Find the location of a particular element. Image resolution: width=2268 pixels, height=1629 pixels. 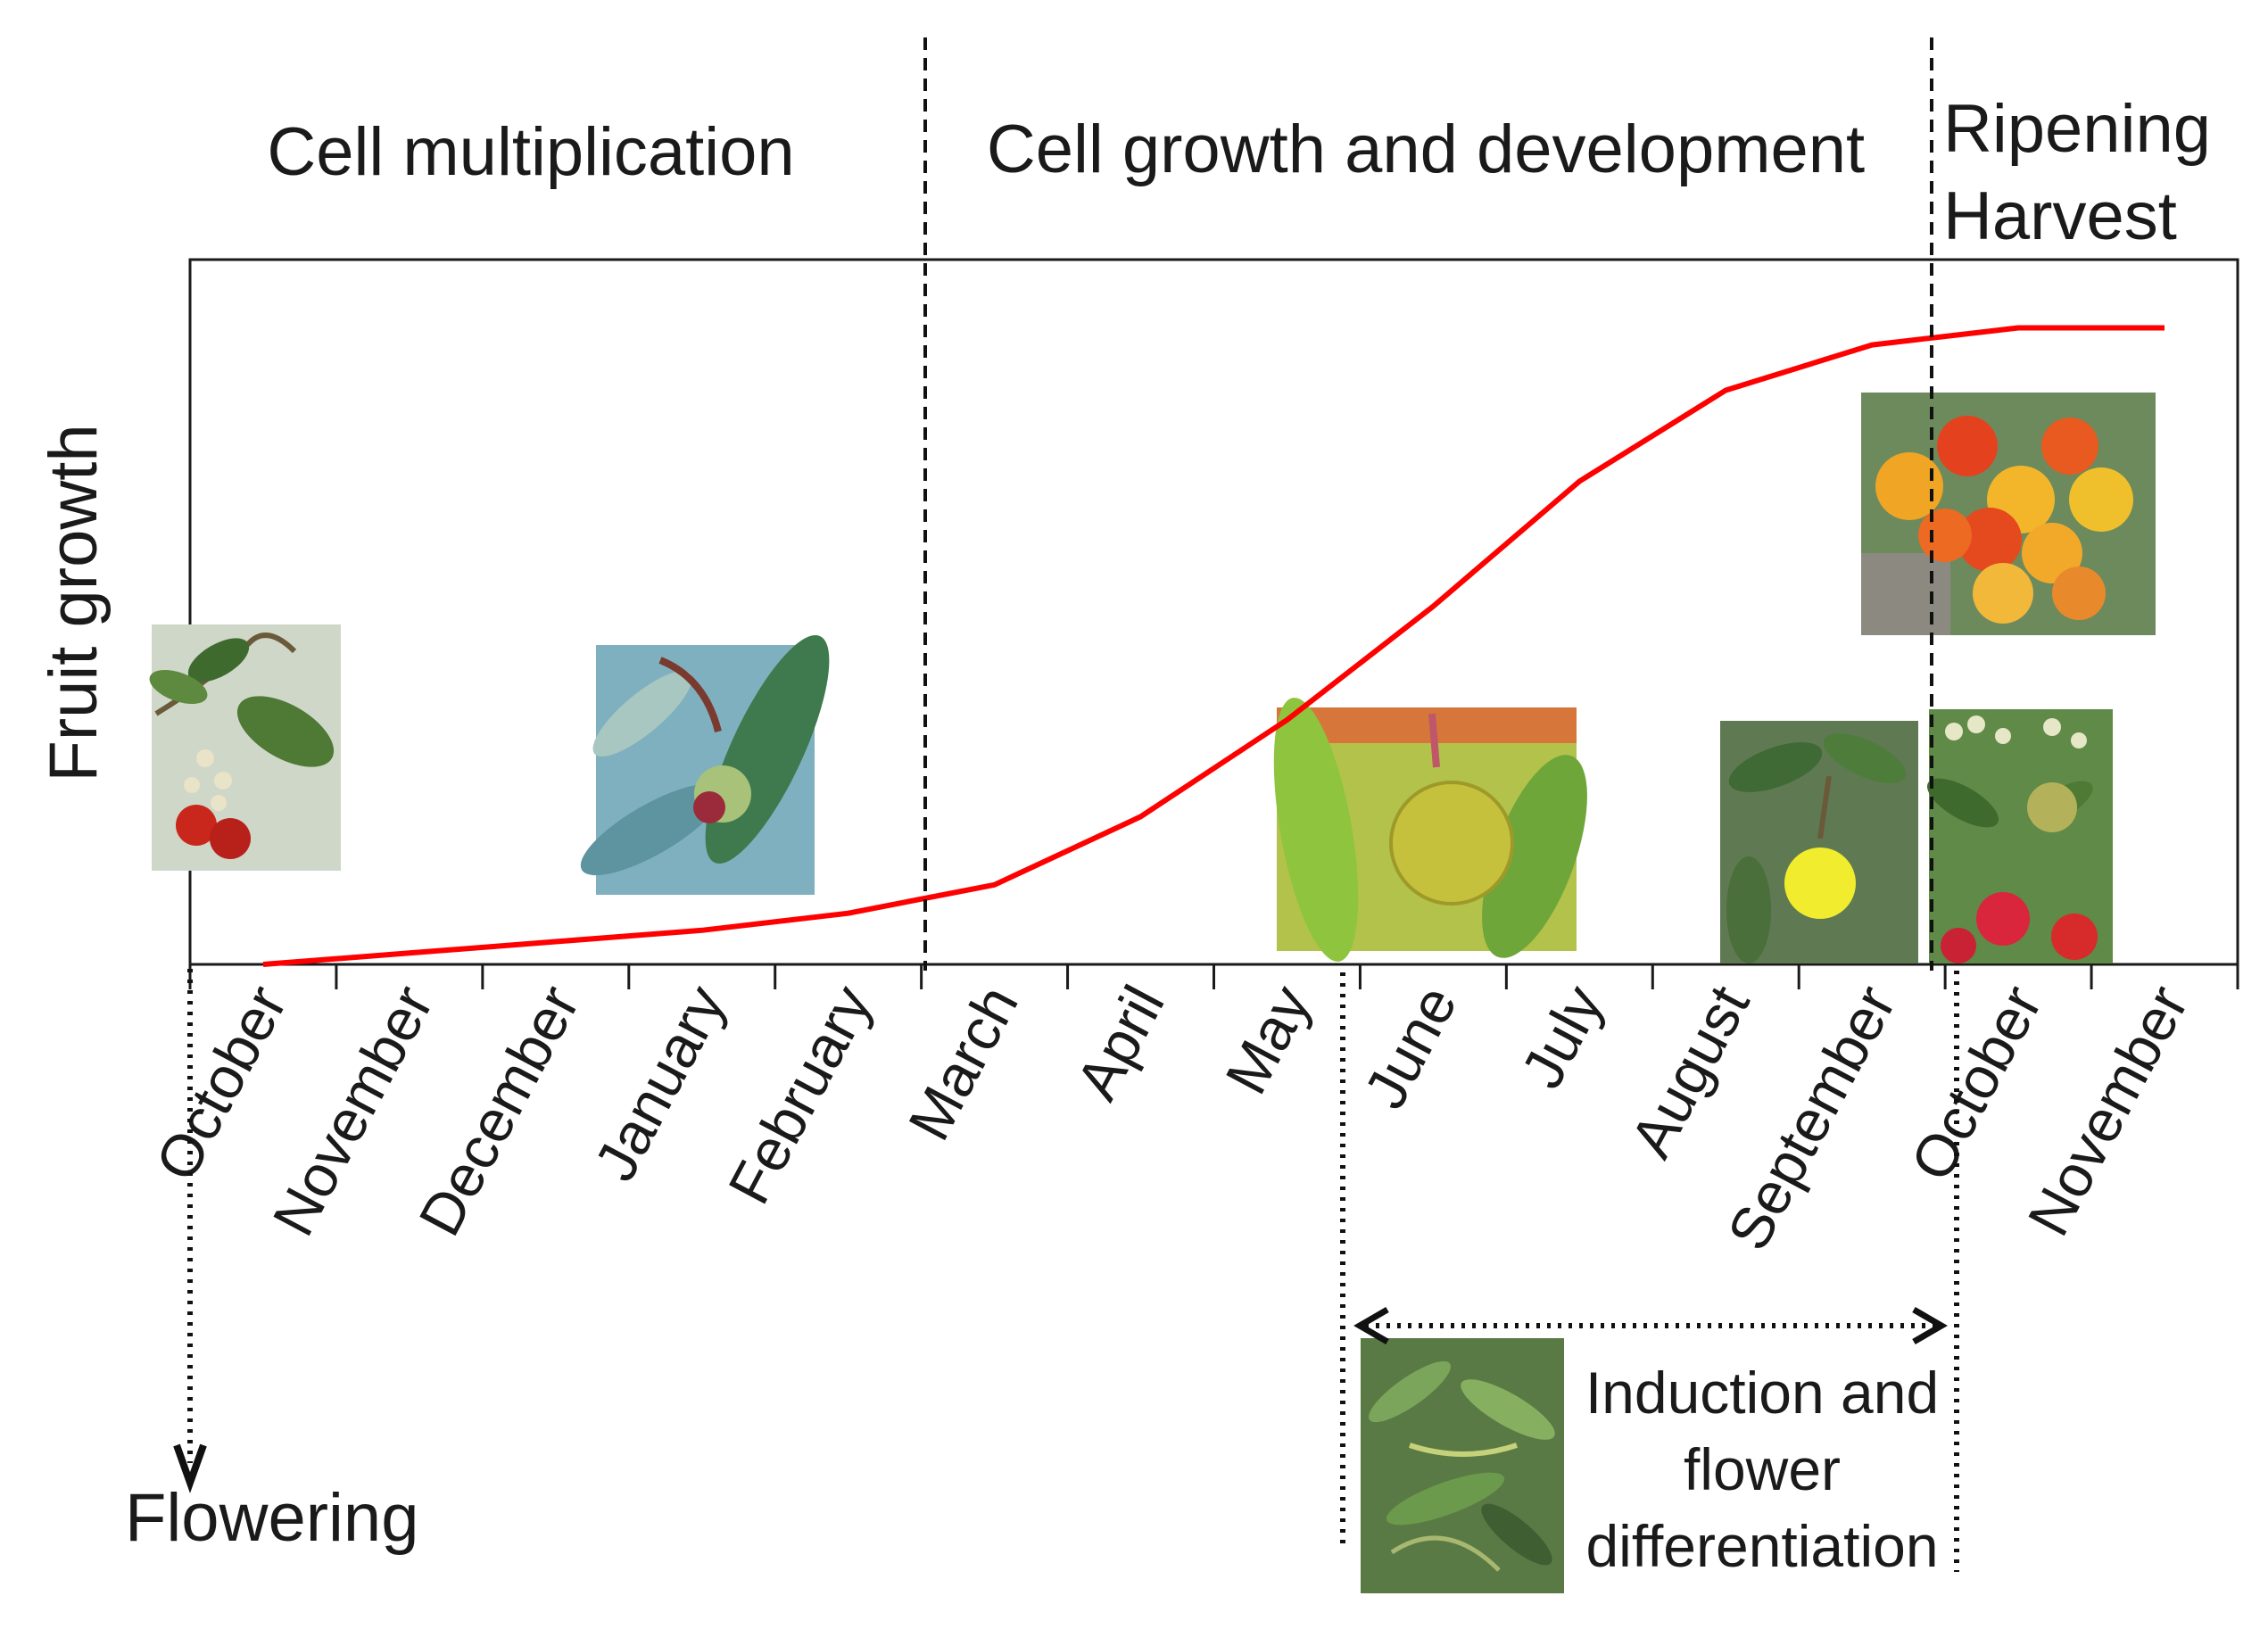

induction-arrowhead-right is located at coordinates (1930, 1325).